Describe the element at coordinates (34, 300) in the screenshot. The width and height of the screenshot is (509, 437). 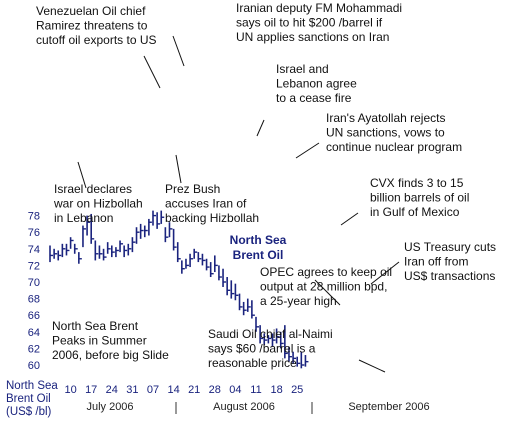
I see `y-tick-label: 68` at that location.